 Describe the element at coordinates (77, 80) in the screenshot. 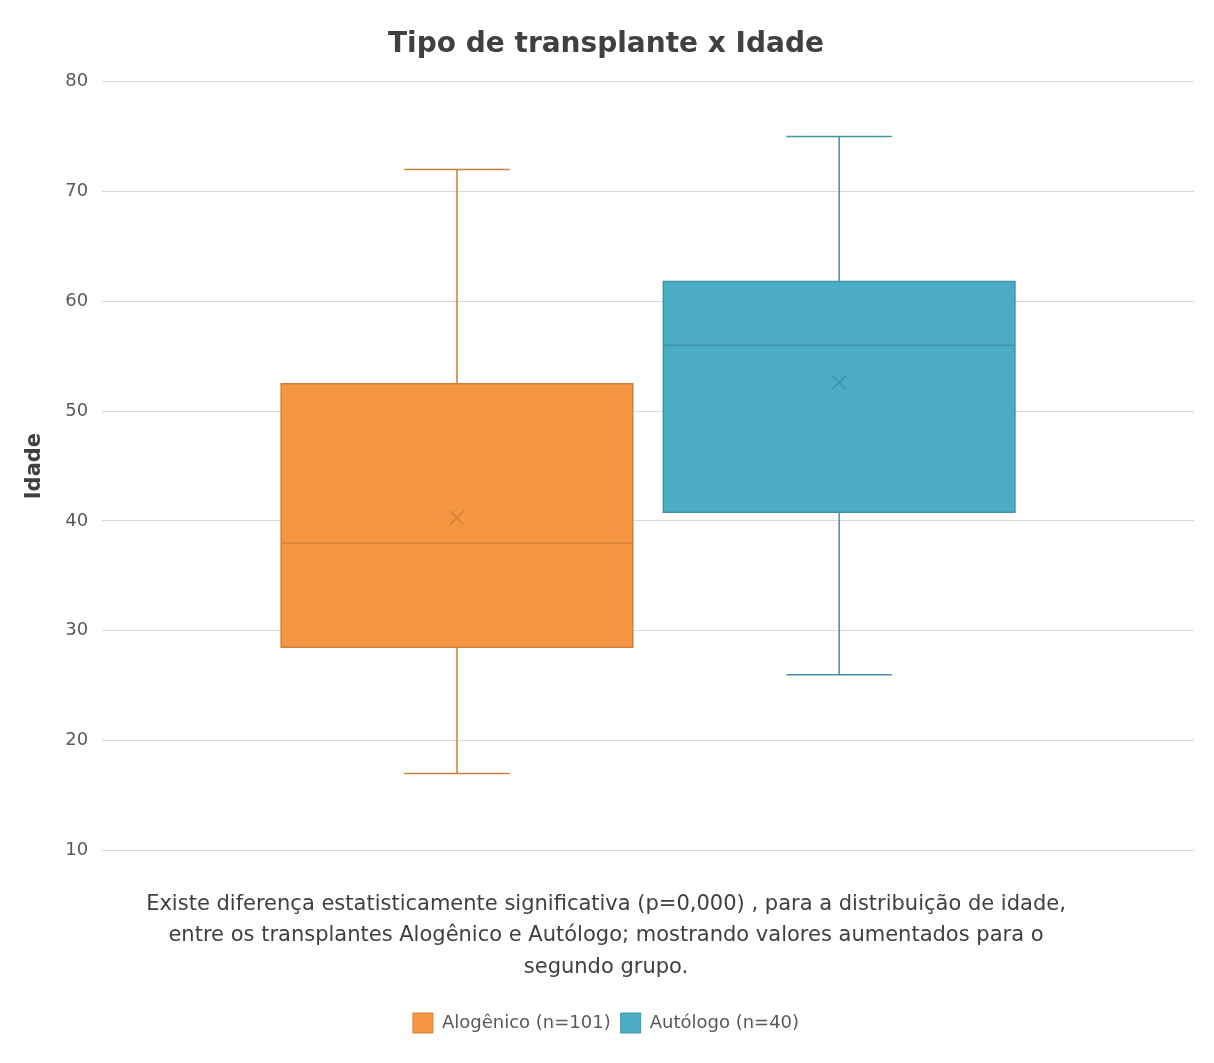

I see `y-tick-label: 80` at that location.